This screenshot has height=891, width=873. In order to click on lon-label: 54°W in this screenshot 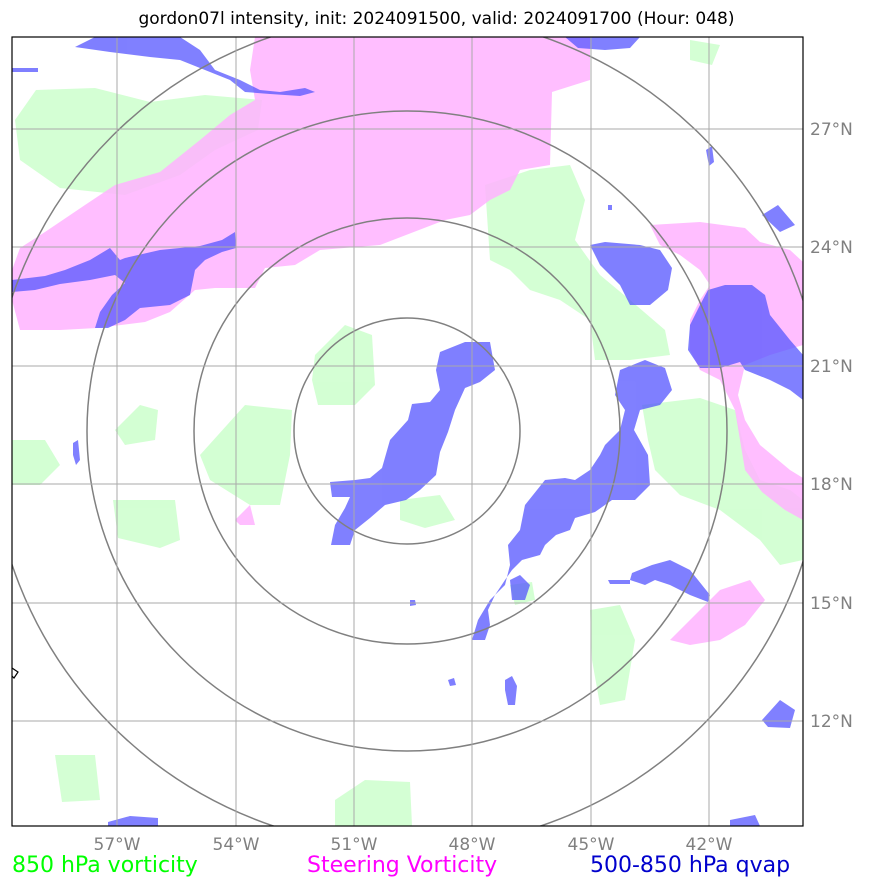, I will do `click(236, 845)`.